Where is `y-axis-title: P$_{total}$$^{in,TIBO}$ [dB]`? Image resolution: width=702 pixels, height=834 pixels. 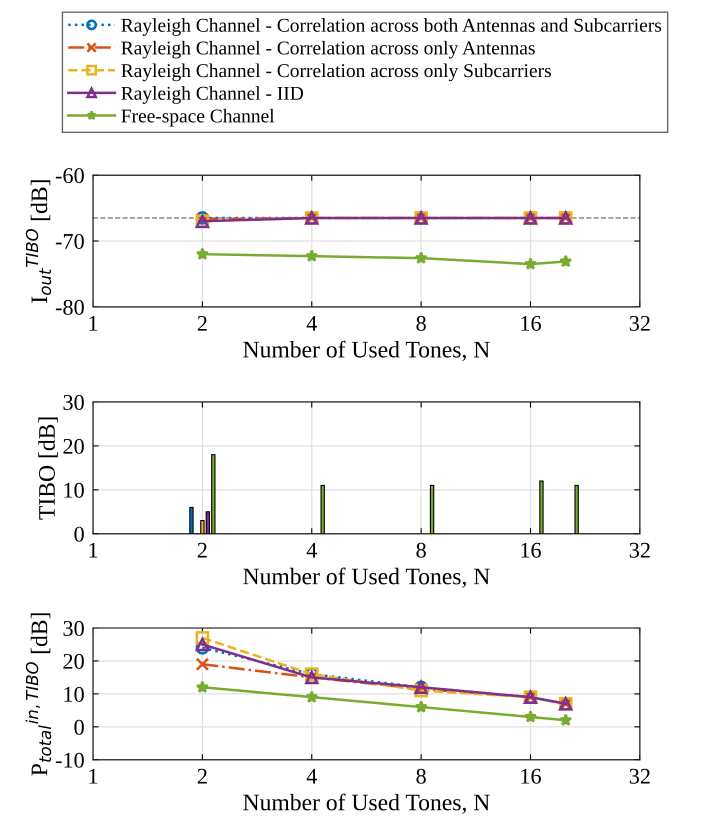
y-axis-title: P$_{total}$$^{in,TIBO}$ [dB] is located at coordinates (39, 694).